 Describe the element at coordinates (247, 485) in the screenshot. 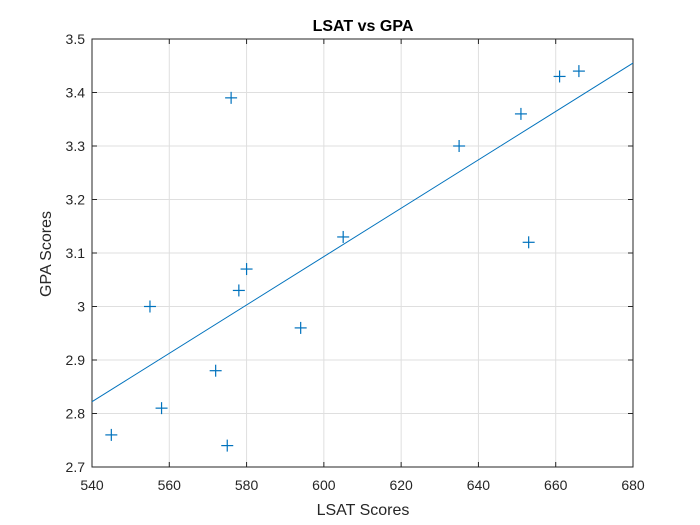

I see `x-tick-label: 580` at that location.